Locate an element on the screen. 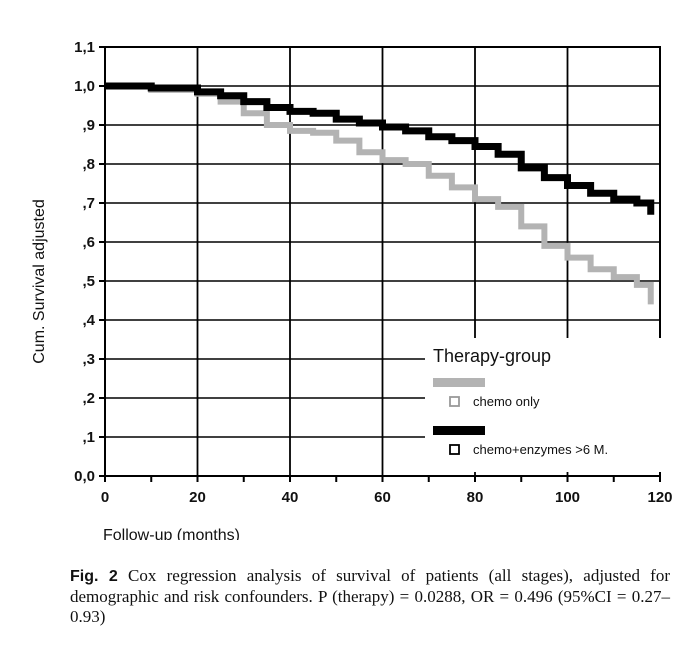 This screenshot has height=662, width=696. x-tick-label: 40 is located at coordinates (290, 497).